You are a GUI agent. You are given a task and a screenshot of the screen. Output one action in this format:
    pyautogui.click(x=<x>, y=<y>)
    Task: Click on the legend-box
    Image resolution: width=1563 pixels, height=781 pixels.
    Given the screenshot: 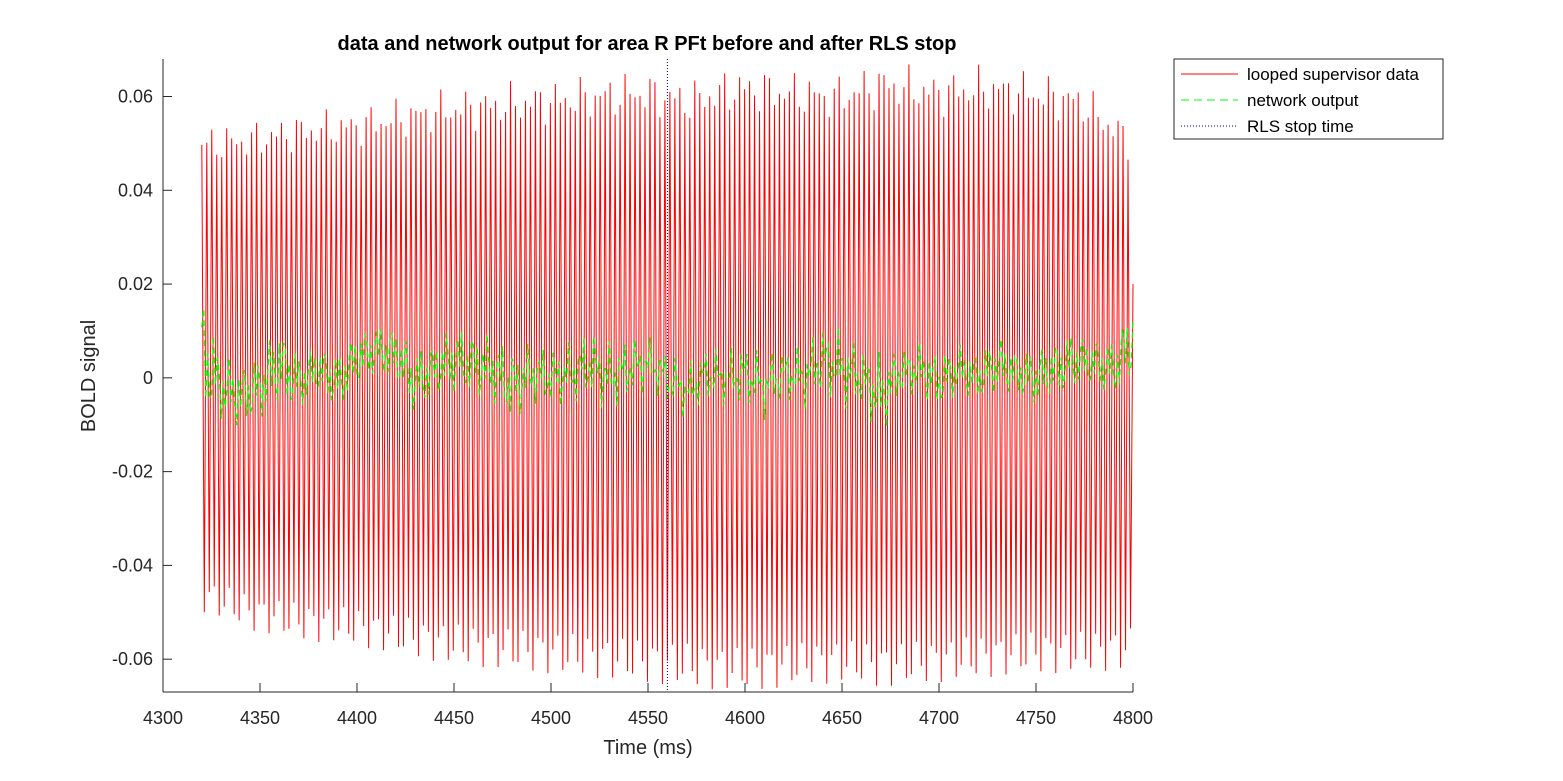 What is the action you would take?
    pyautogui.click(x=1308, y=99)
    